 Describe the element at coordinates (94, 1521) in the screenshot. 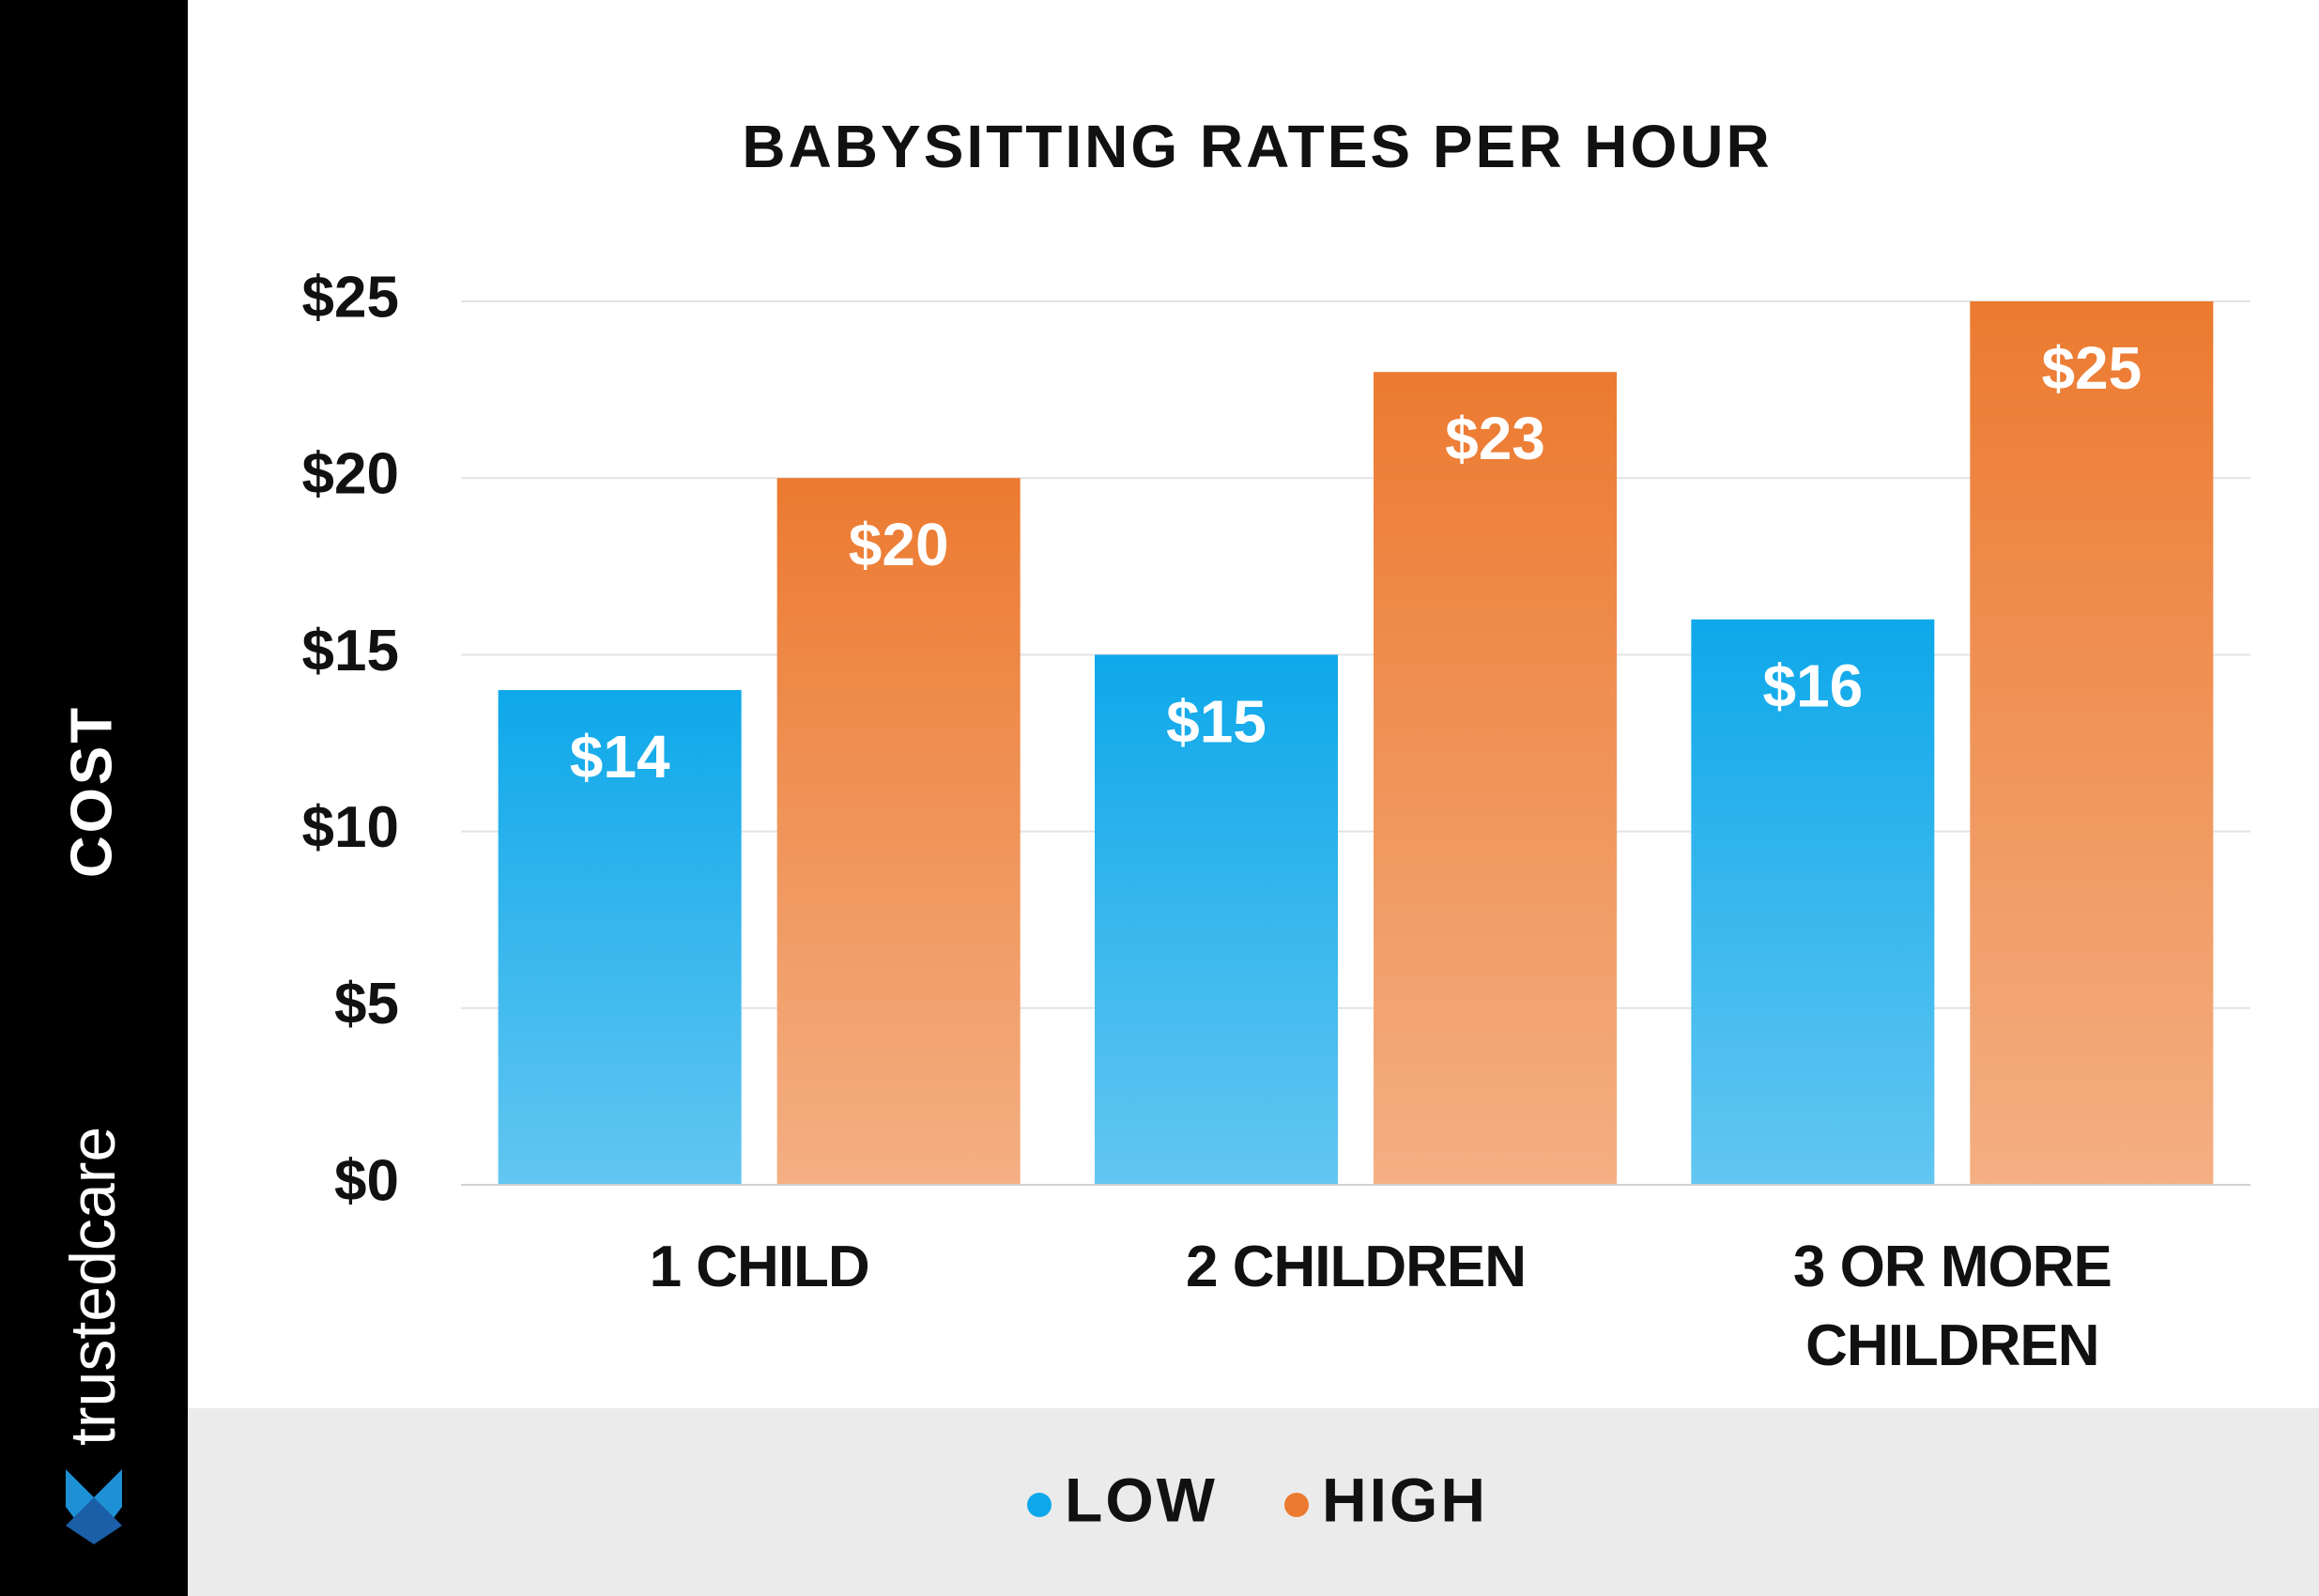

I see `logo-shape` at that location.